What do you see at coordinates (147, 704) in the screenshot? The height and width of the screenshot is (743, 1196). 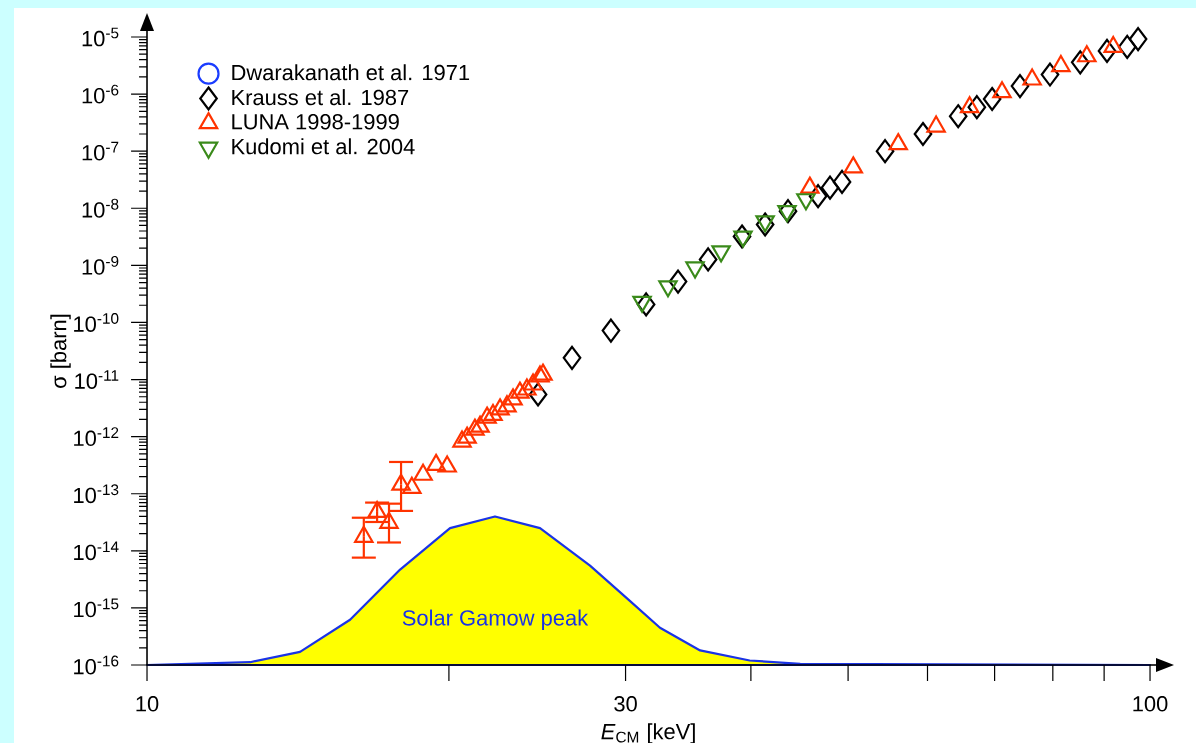 I see `x-tick-label: 10` at bounding box center [147, 704].